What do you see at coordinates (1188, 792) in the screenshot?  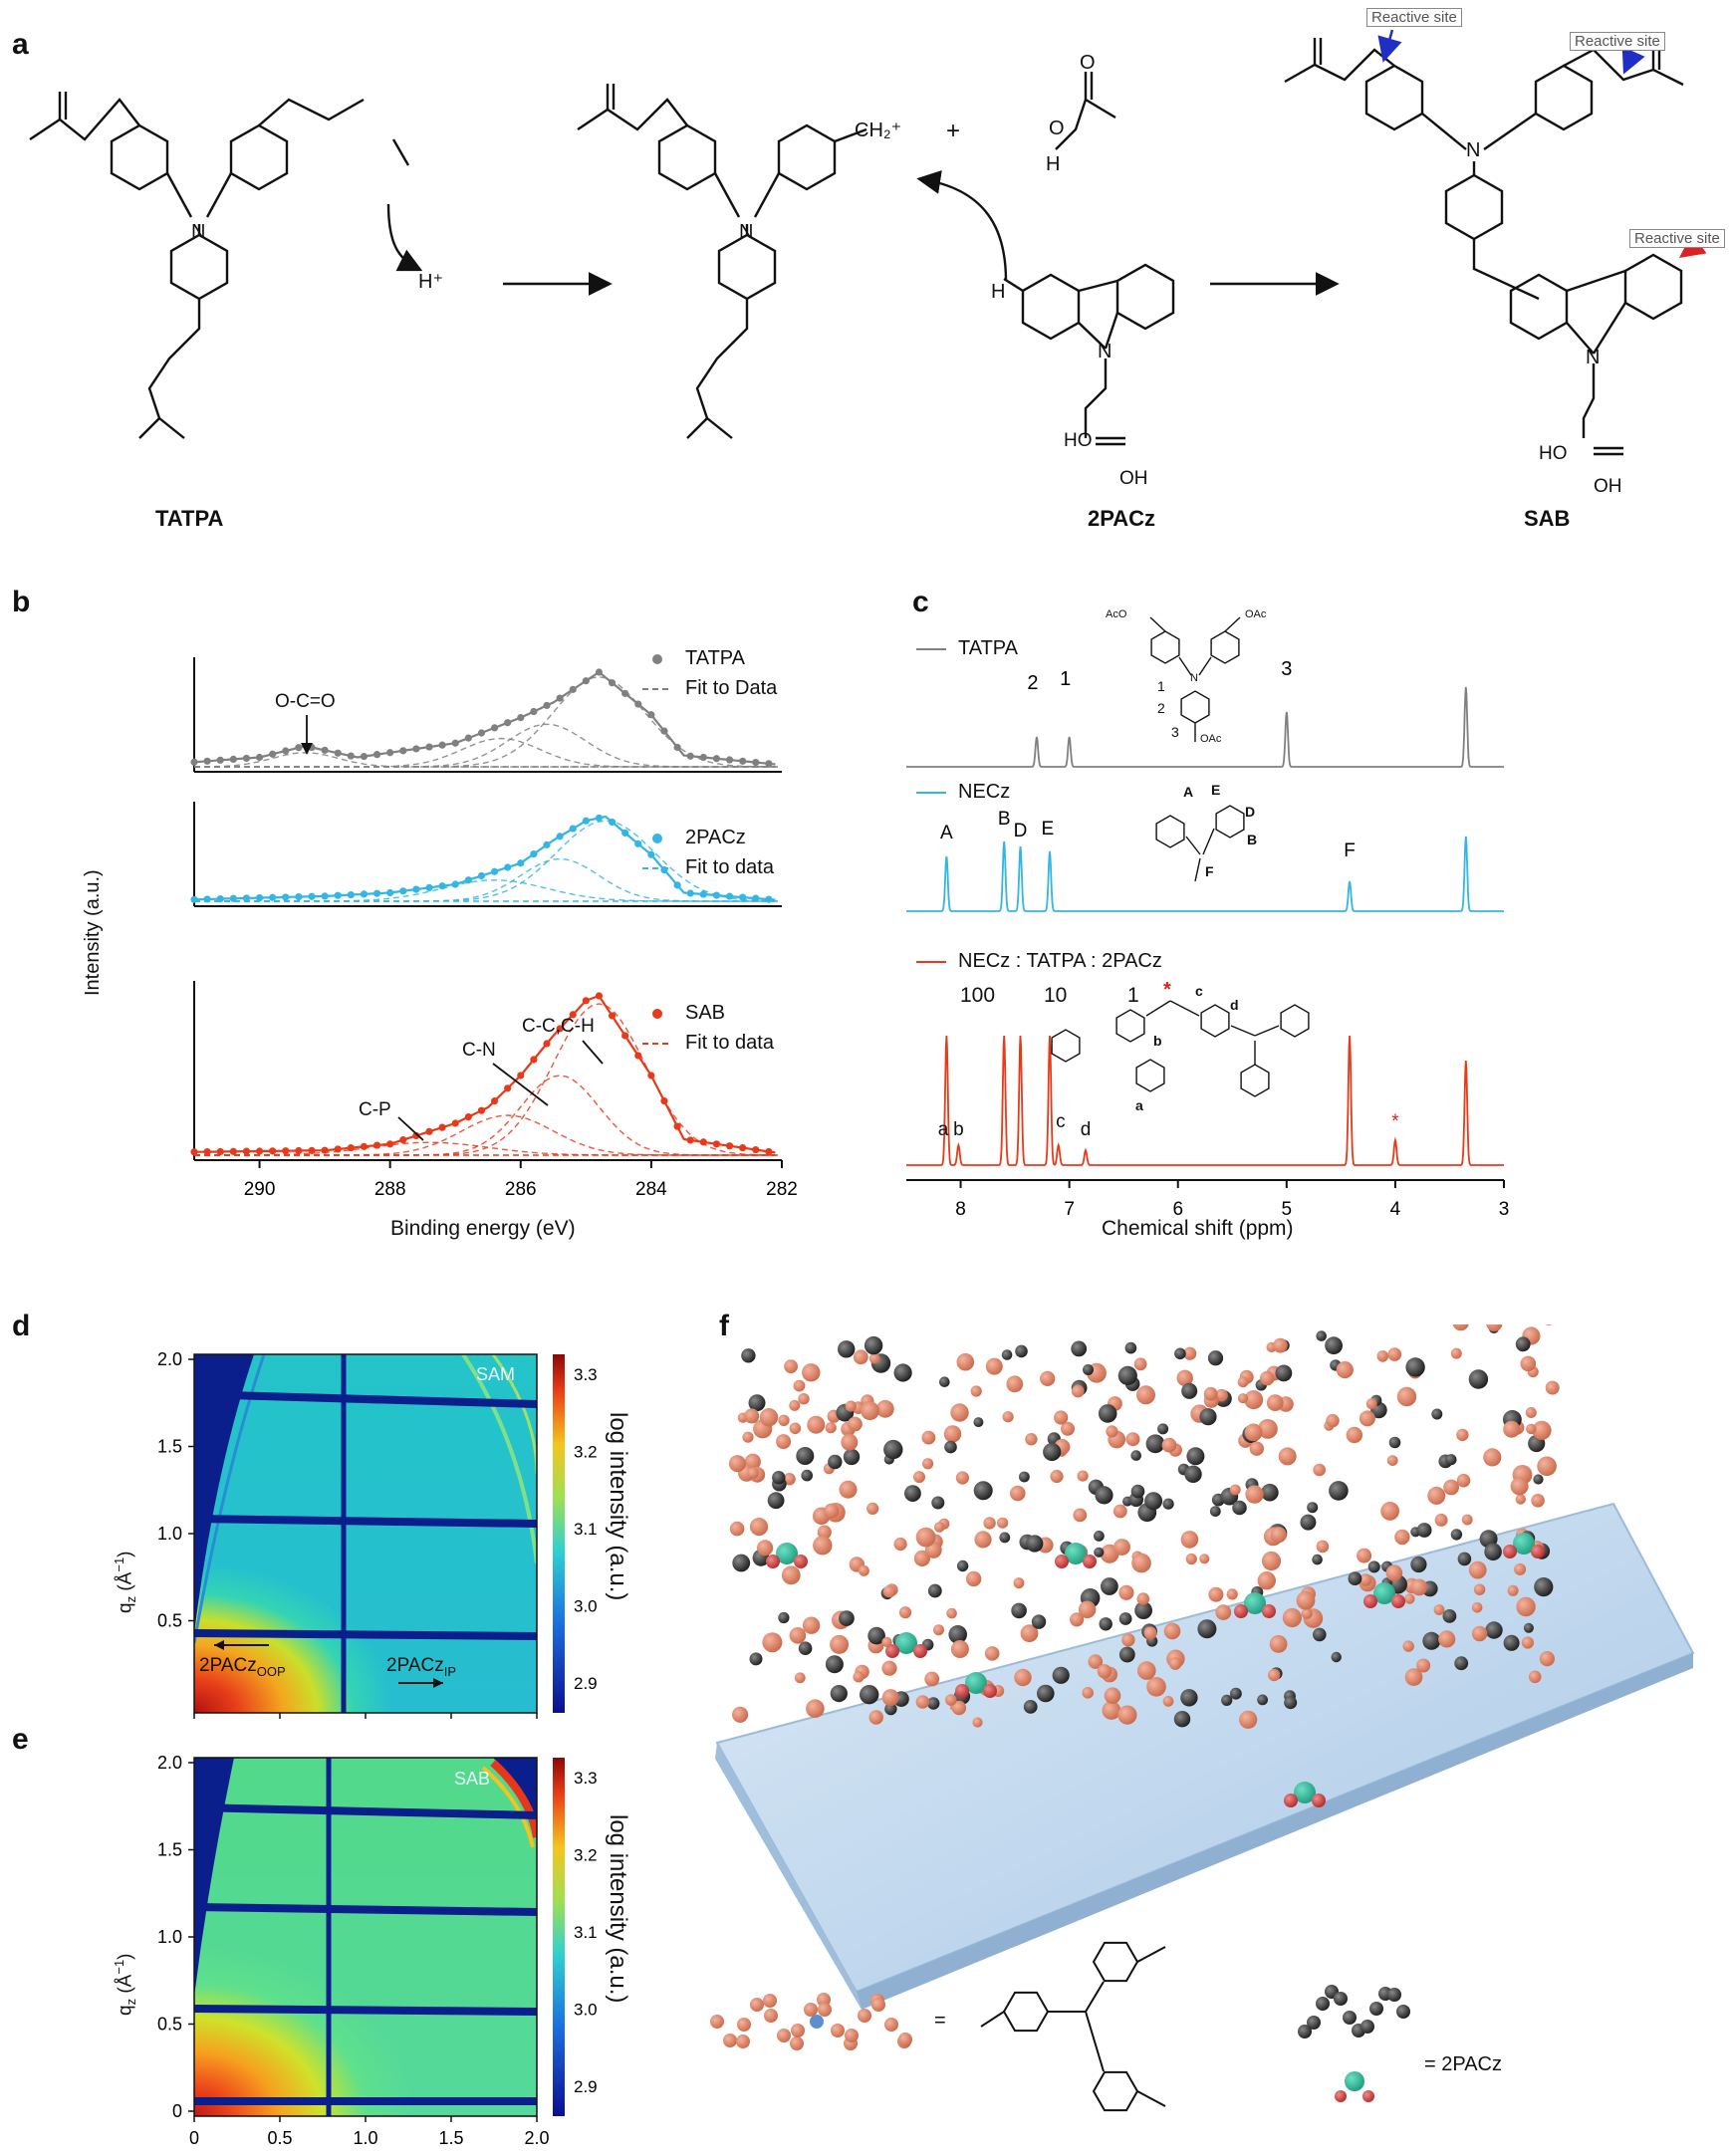 I see `struct-label: A` at bounding box center [1188, 792].